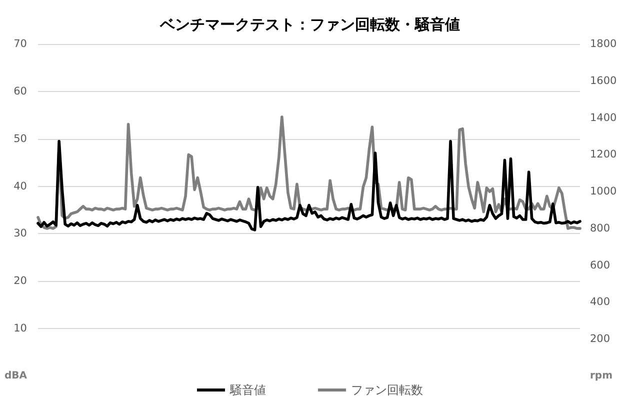  What do you see at coordinates (603, 80) in the screenshot?
I see `y2-tick-label: 1600` at bounding box center [603, 80].